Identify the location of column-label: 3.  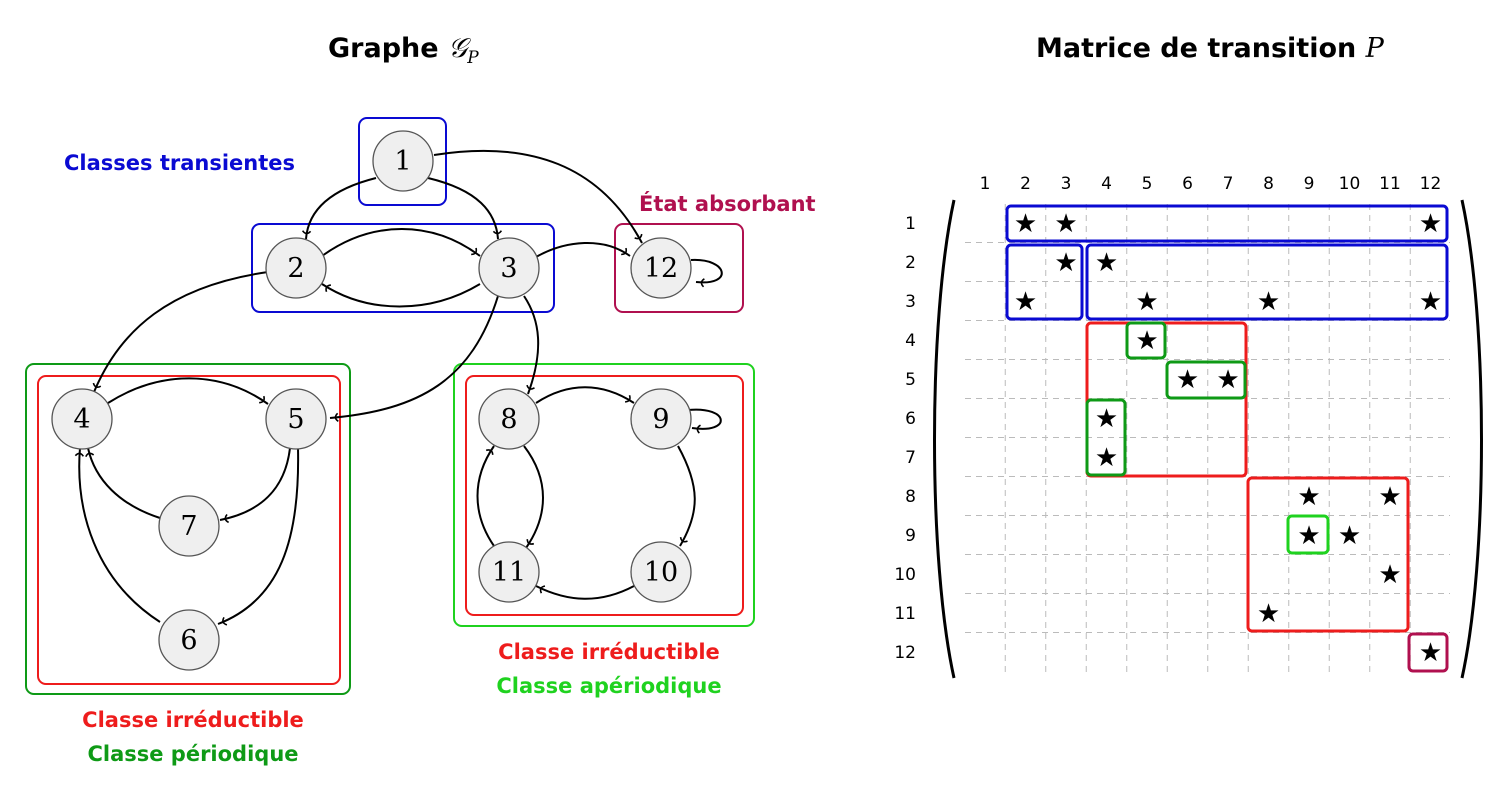
(1066, 184).